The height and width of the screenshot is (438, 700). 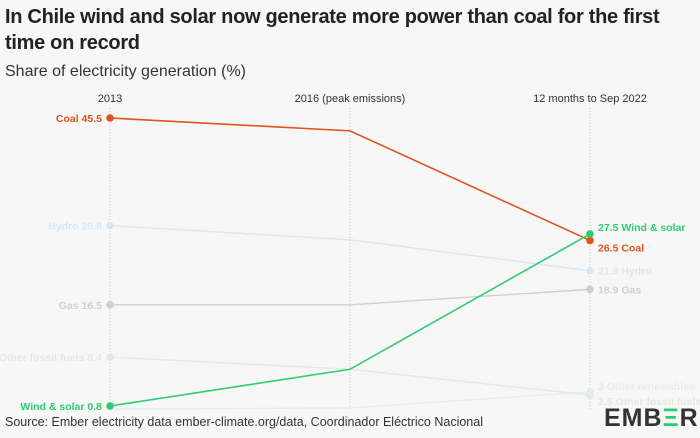 What do you see at coordinates (350, 99) in the screenshot?
I see `category-label: 2016 (peak emissions)` at bounding box center [350, 99].